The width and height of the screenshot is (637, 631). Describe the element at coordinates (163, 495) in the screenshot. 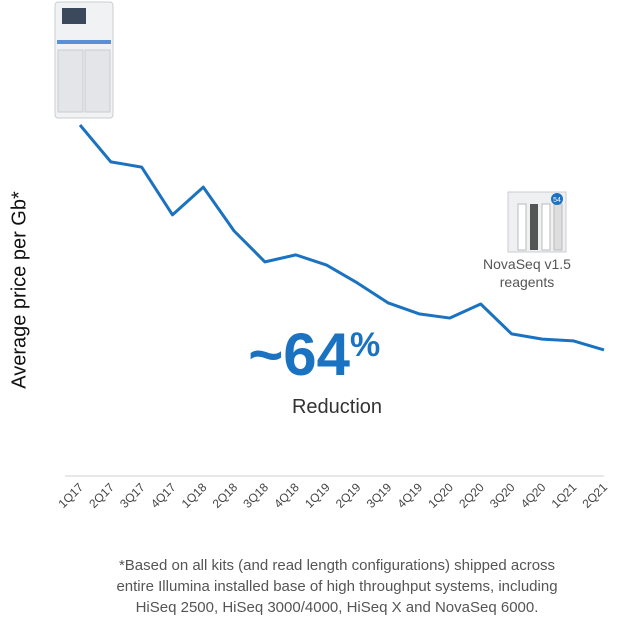

I see `x-tick-label: 4Q17` at that location.